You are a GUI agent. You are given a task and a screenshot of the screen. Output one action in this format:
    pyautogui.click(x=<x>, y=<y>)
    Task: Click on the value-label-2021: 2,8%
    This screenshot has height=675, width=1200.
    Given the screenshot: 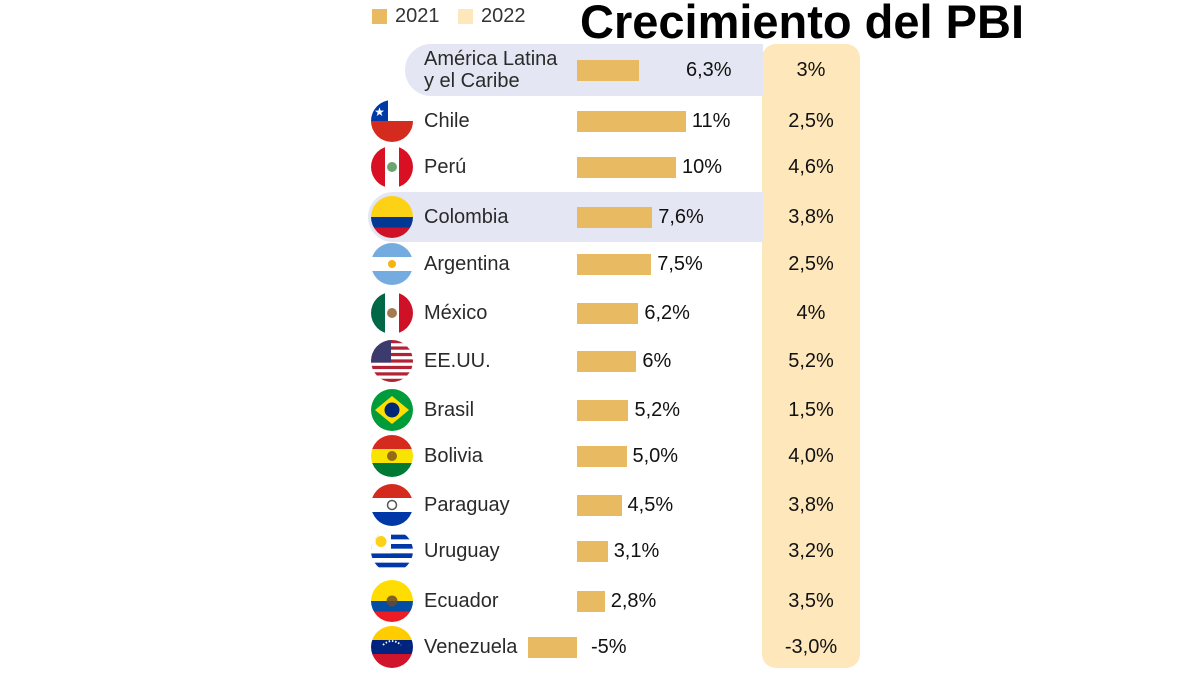 What is the action you would take?
    pyautogui.click(x=633, y=601)
    